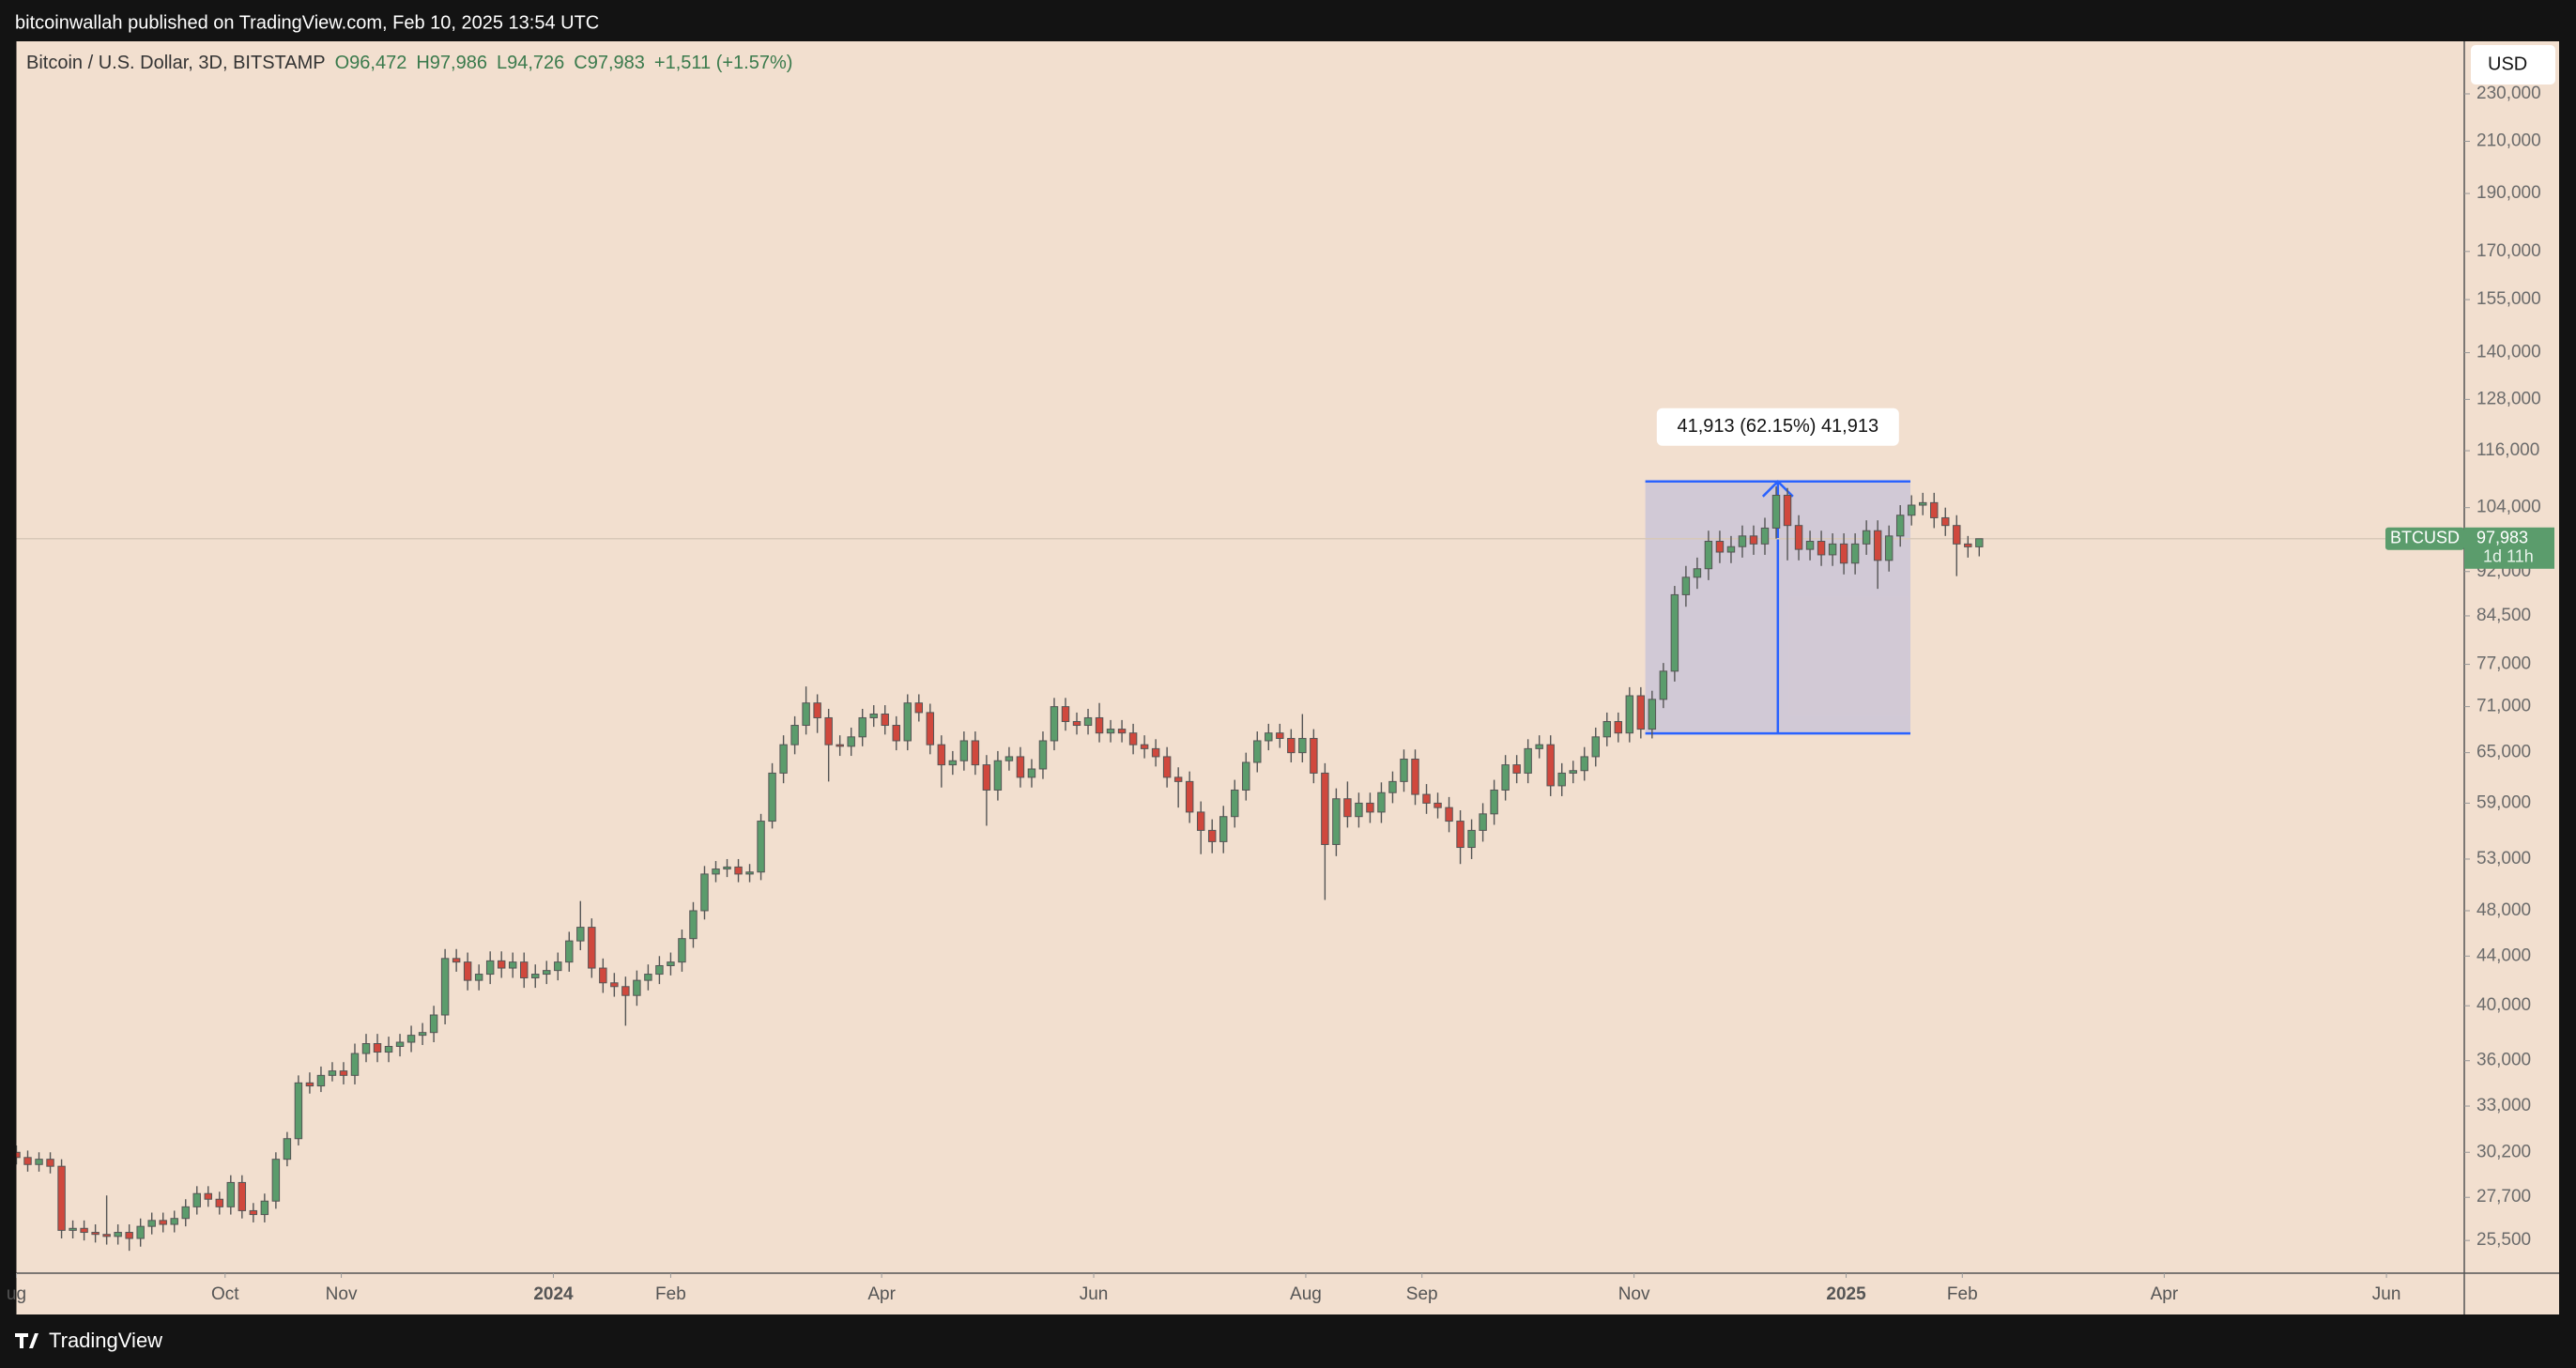  I want to click on y-tick-label: 48,000, so click(2504, 910).